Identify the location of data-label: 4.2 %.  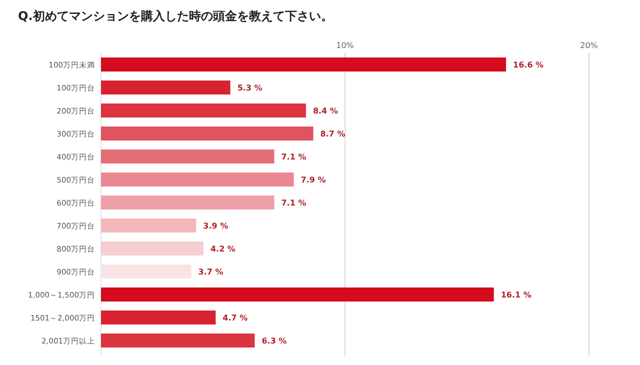
(223, 249).